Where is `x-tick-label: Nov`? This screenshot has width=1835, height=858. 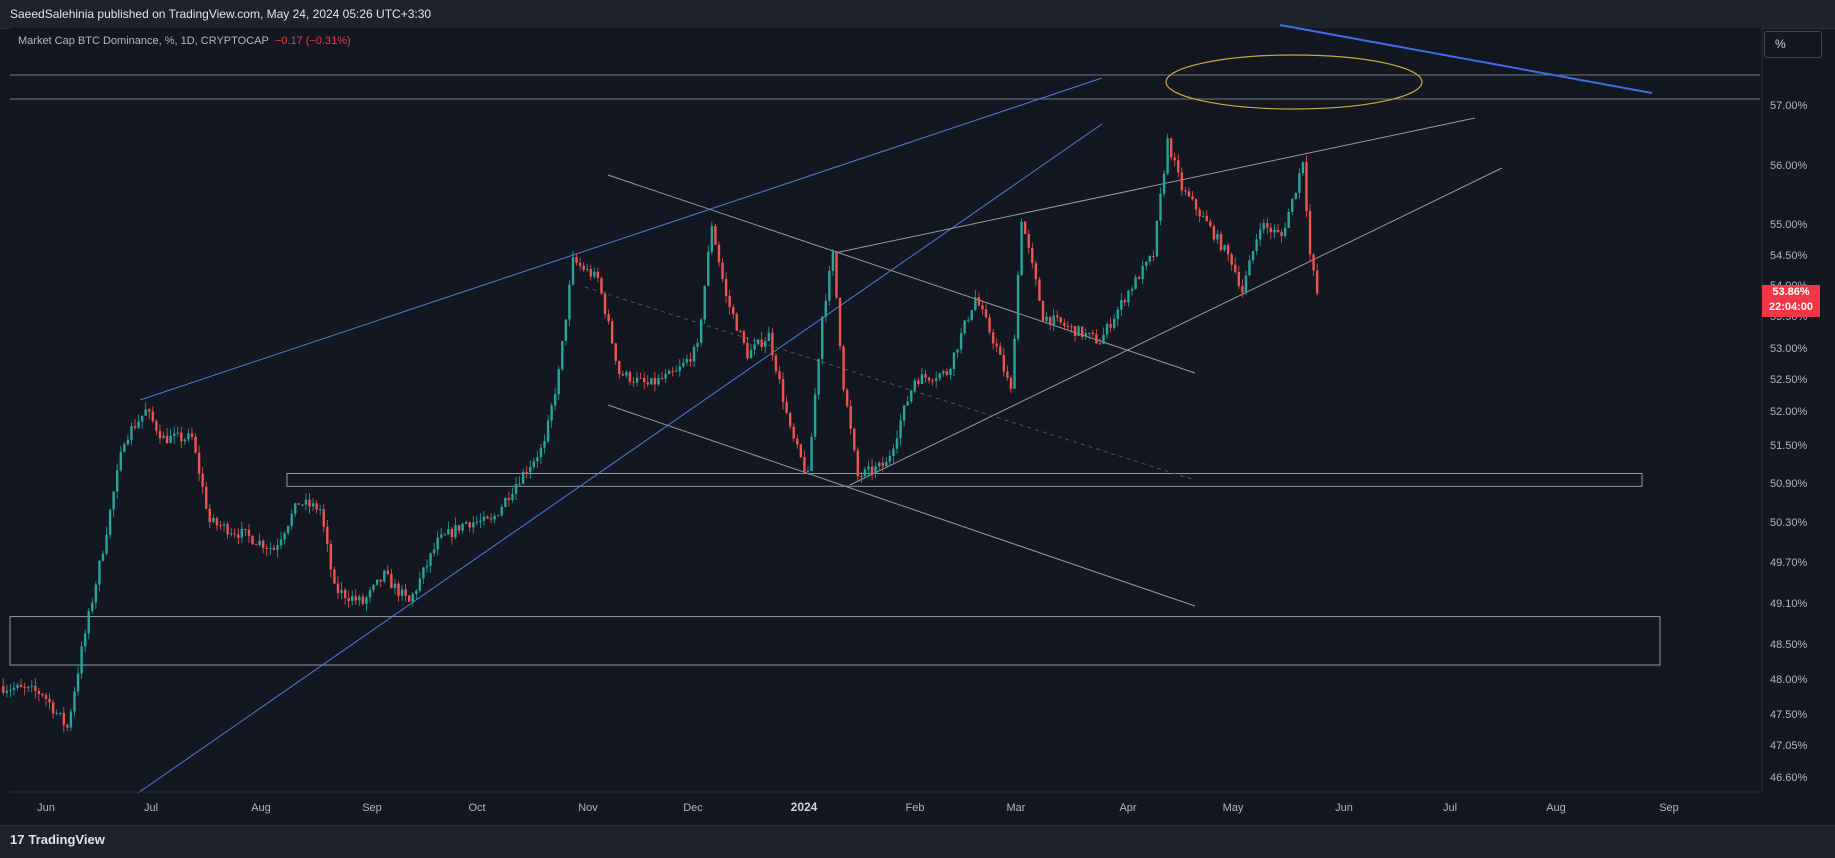 x-tick-label: Nov is located at coordinates (588, 808).